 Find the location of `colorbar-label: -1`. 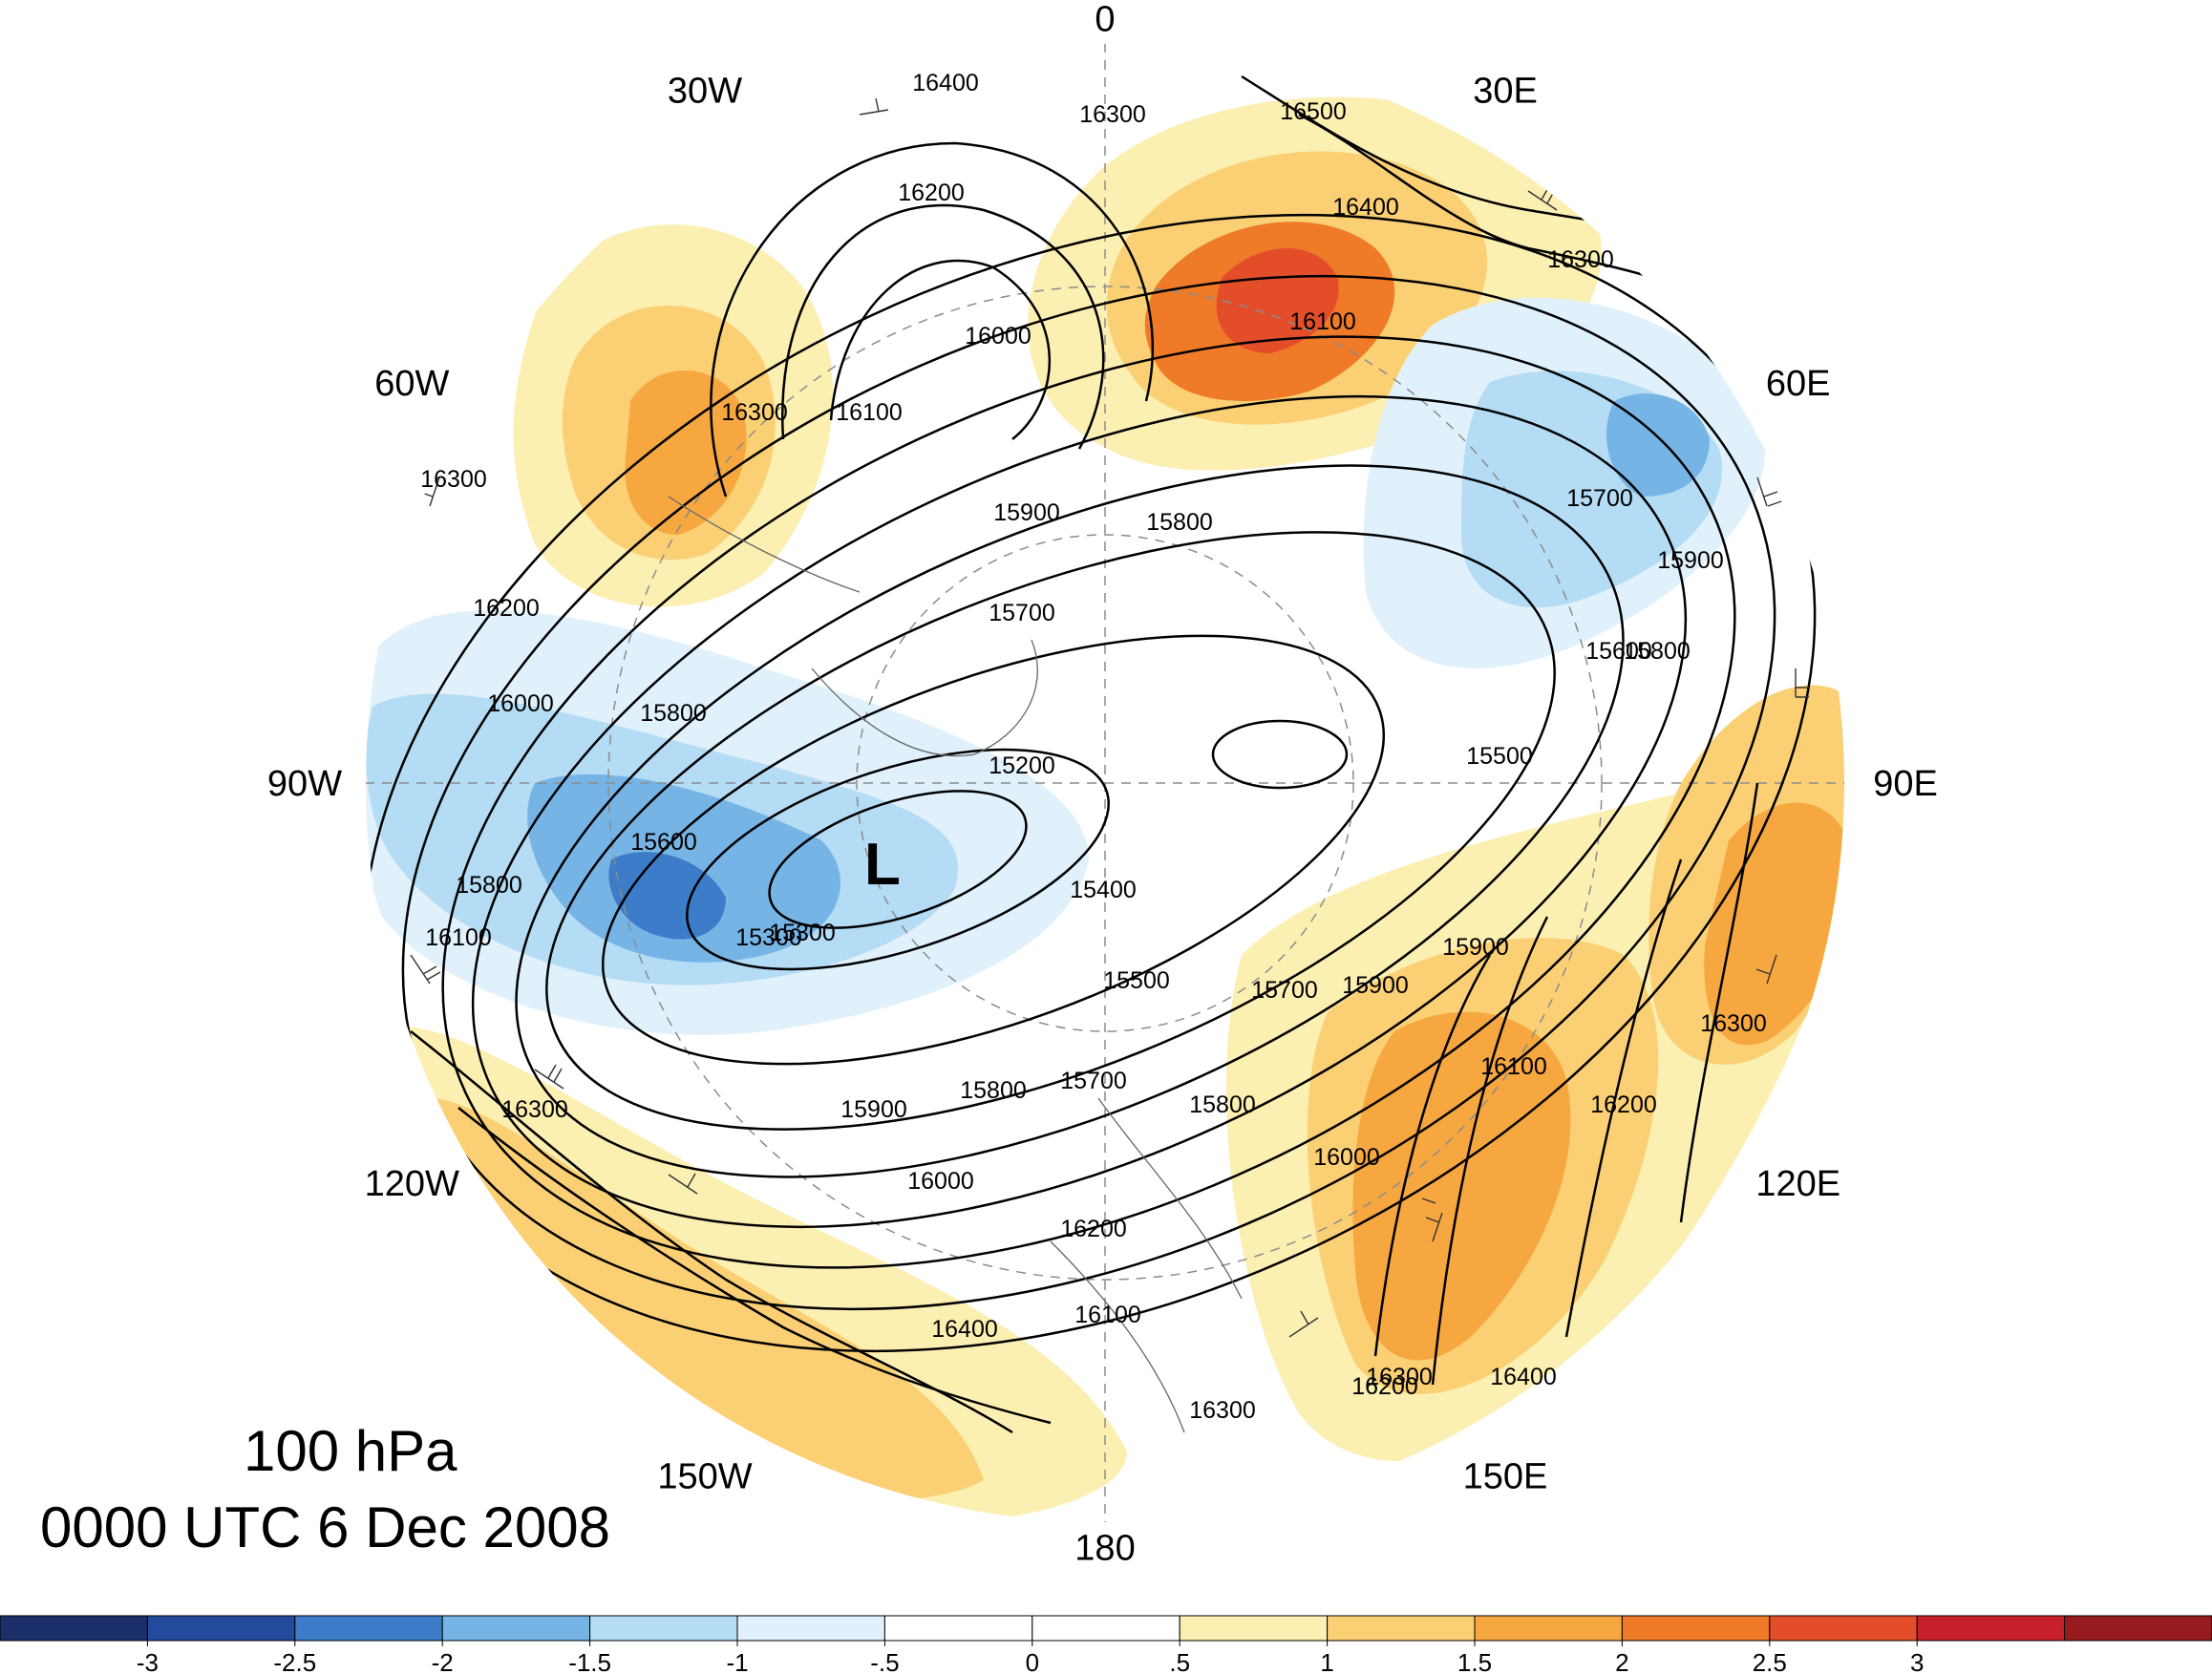

colorbar-label: -1 is located at coordinates (737, 1661).